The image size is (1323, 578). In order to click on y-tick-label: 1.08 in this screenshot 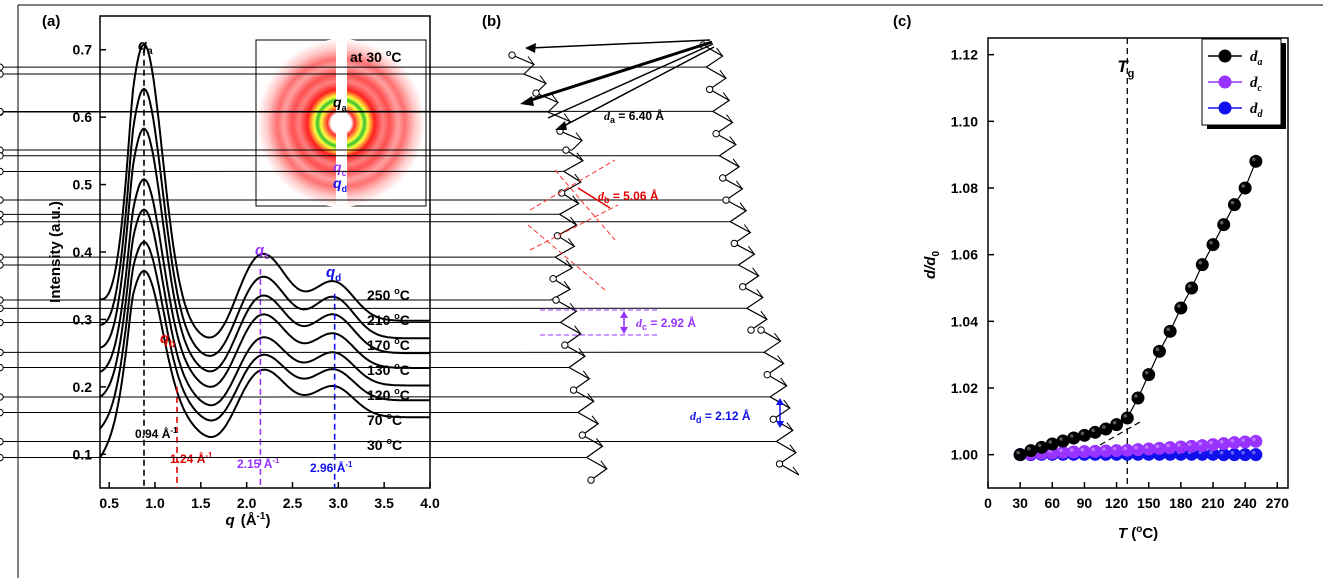, I will do `click(964, 188)`.